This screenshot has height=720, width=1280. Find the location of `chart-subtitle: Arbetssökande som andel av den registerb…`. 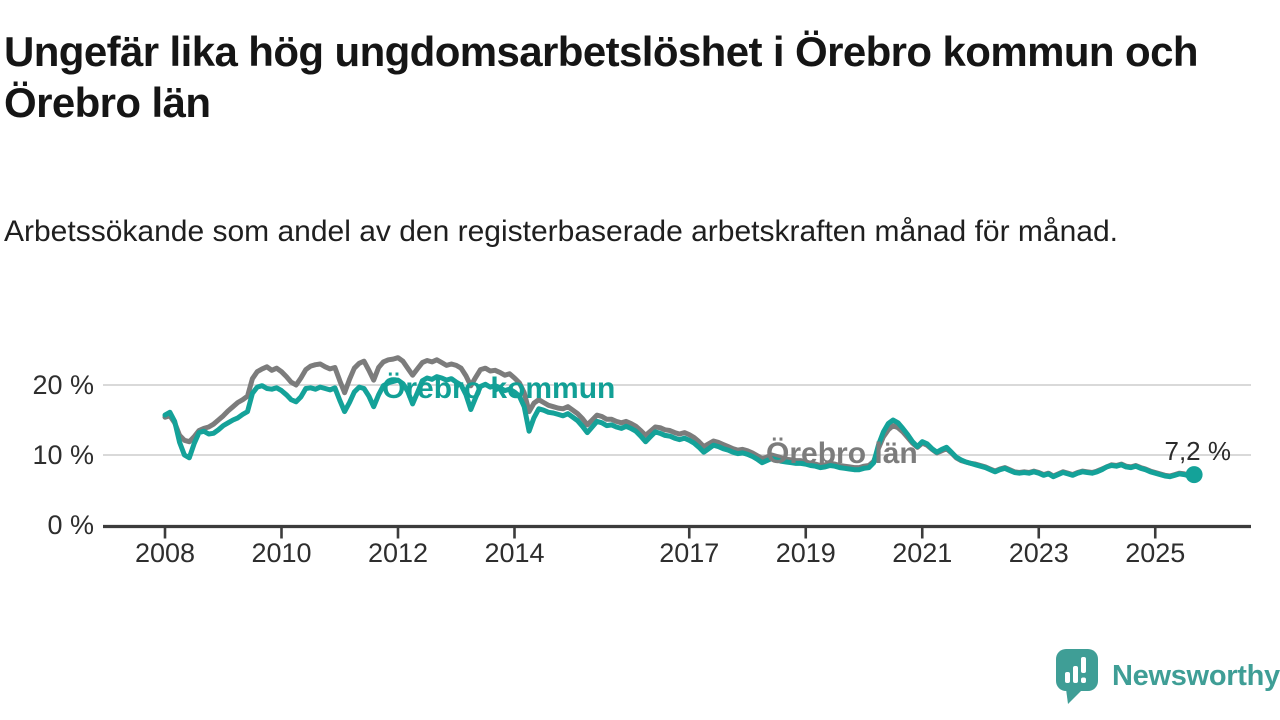

chart-subtitle: Arbetssökande som andel av den registerb… is located at coordinates (561, 231).